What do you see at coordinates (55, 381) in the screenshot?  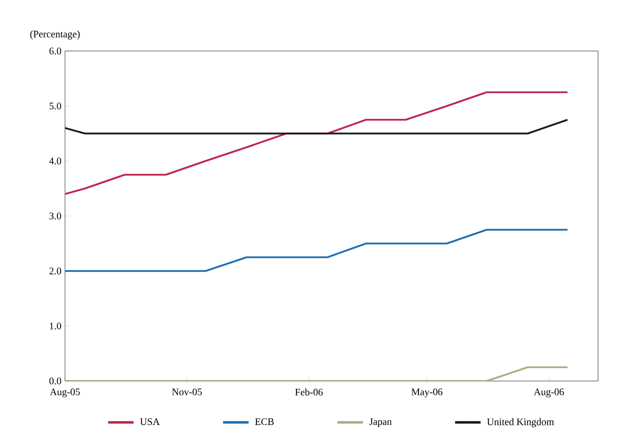 I see `y-tick-label: 0.0` at bounding box center [55, 381].